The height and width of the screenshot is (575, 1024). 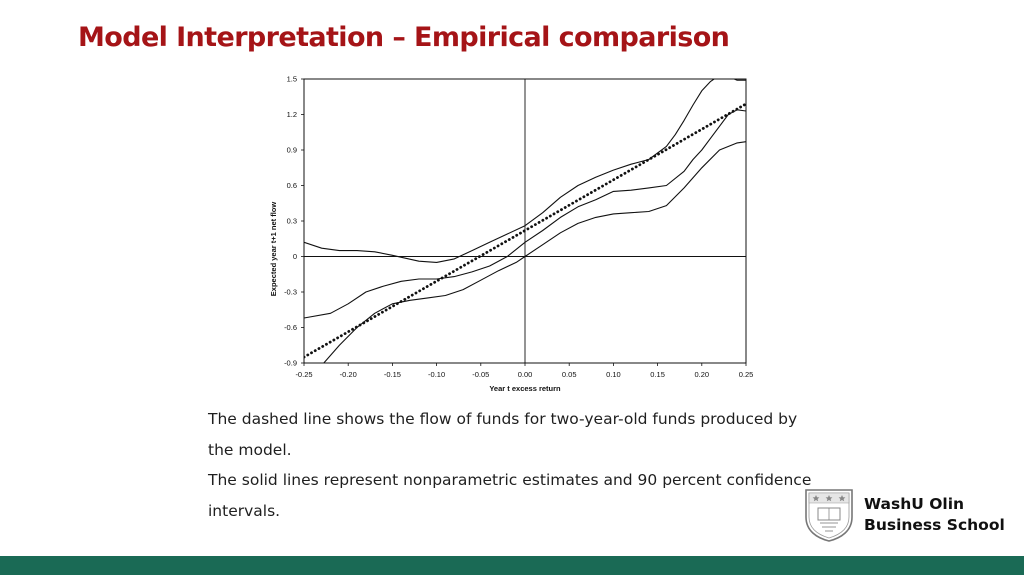 I want to click on brand-line-1: WashU Olin, so click(x=914, y=504).